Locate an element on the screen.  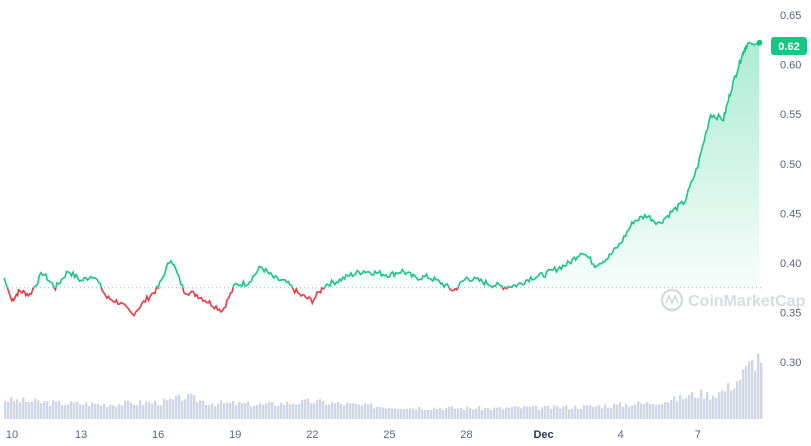
y-tick-label: 0.30 is located at coordinates (790, 363).